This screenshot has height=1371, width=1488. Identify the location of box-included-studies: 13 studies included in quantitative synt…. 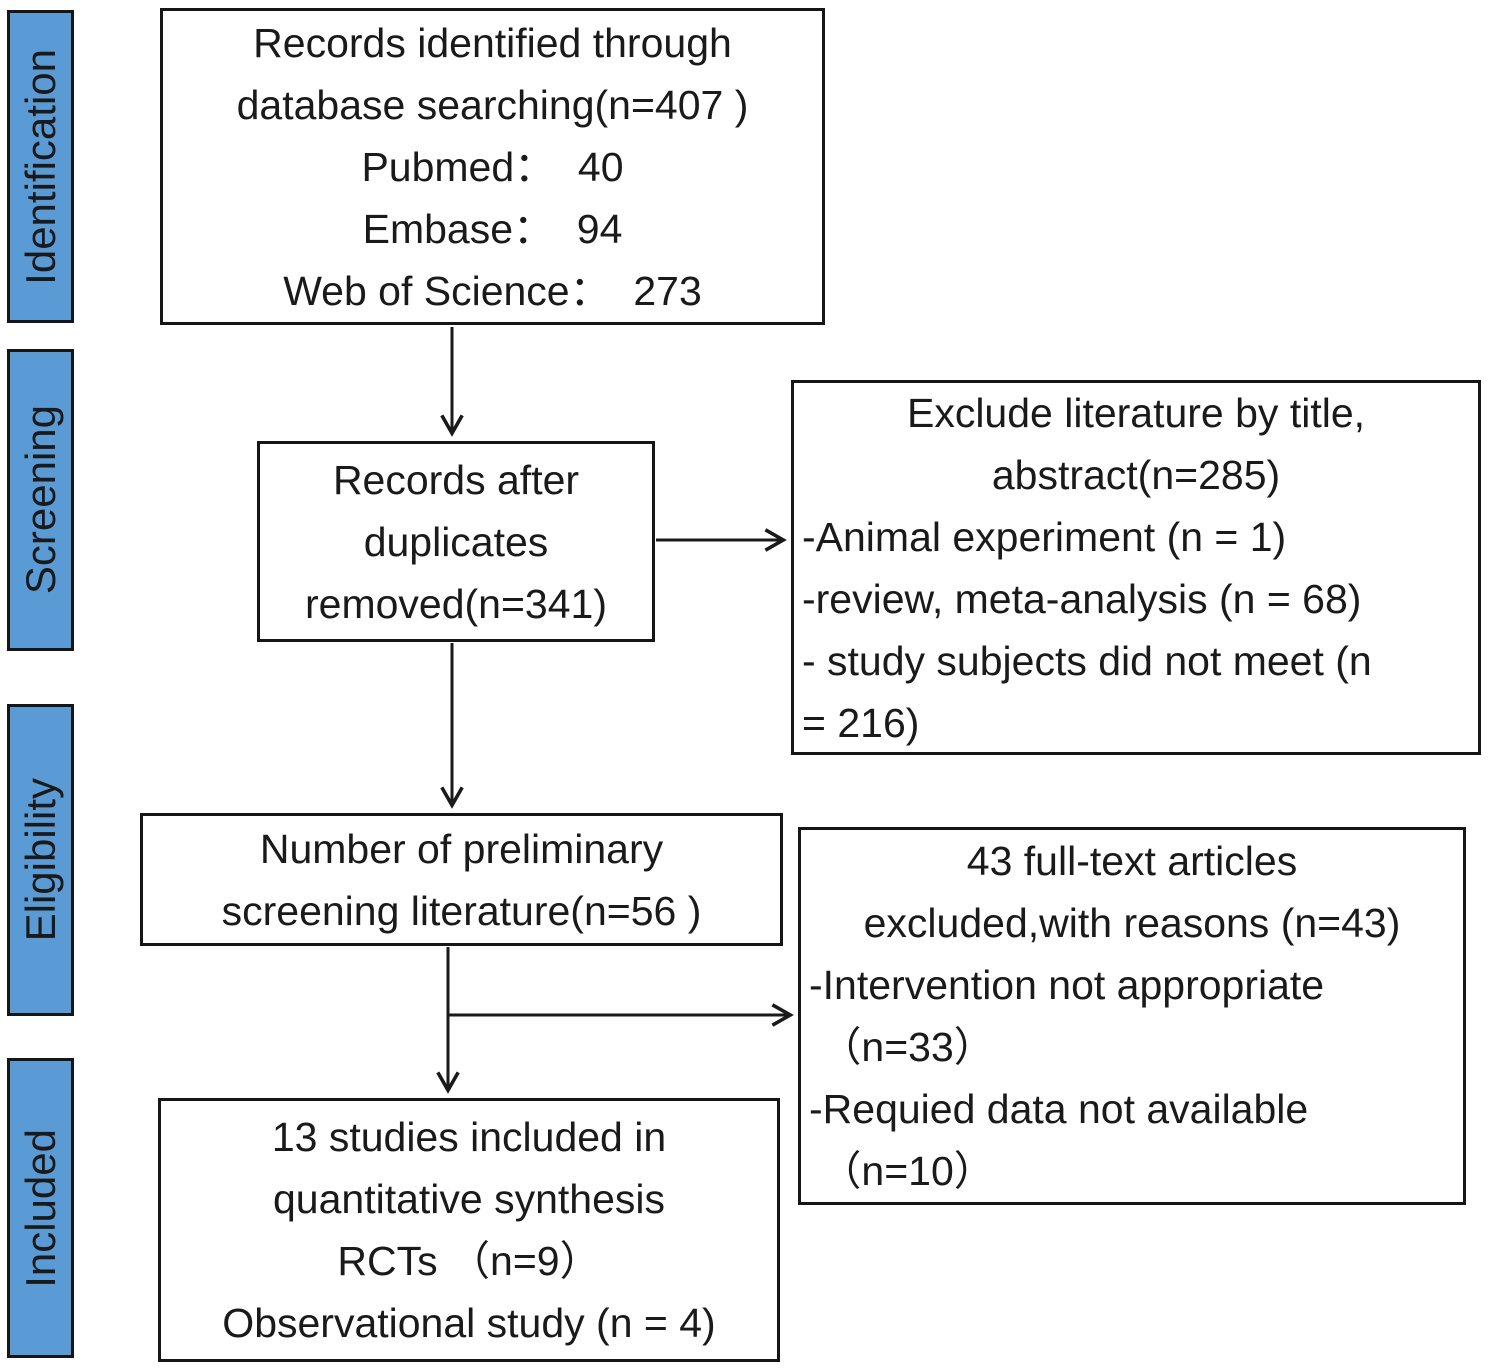
(469, 1230).